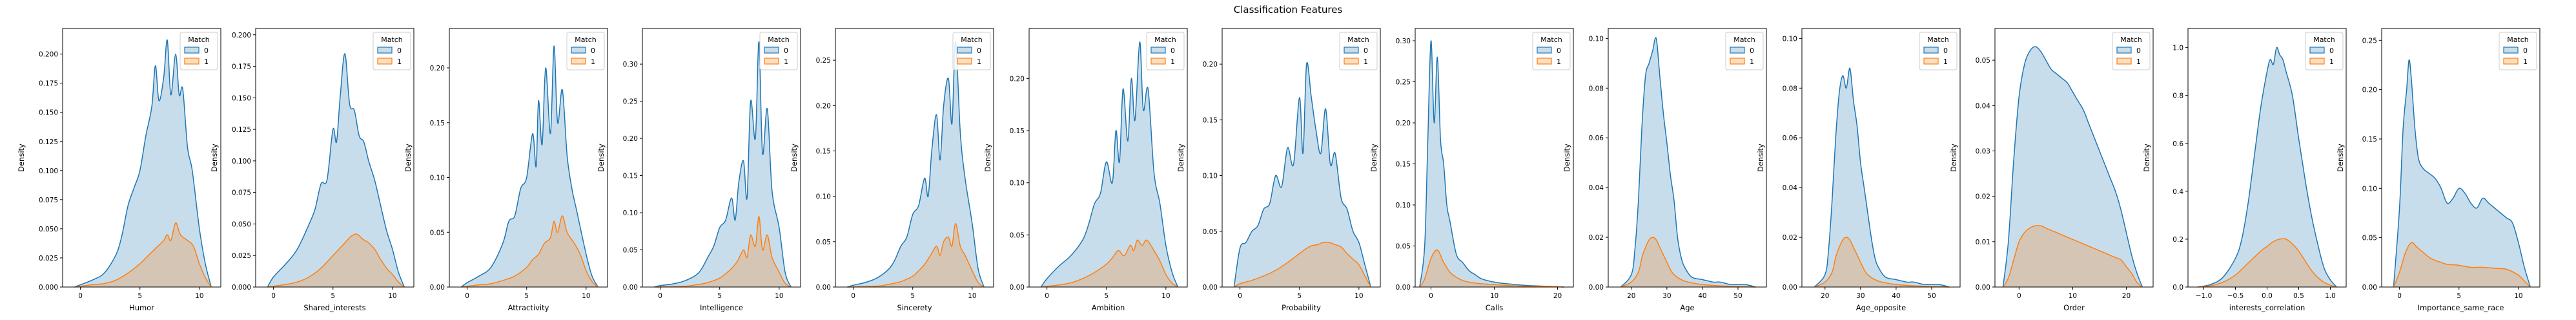 The image size is (2576, 320). Describe the element at coordinates (1596, 89) in the screenshot. I see `y-tick-label: 0.08` at that location.